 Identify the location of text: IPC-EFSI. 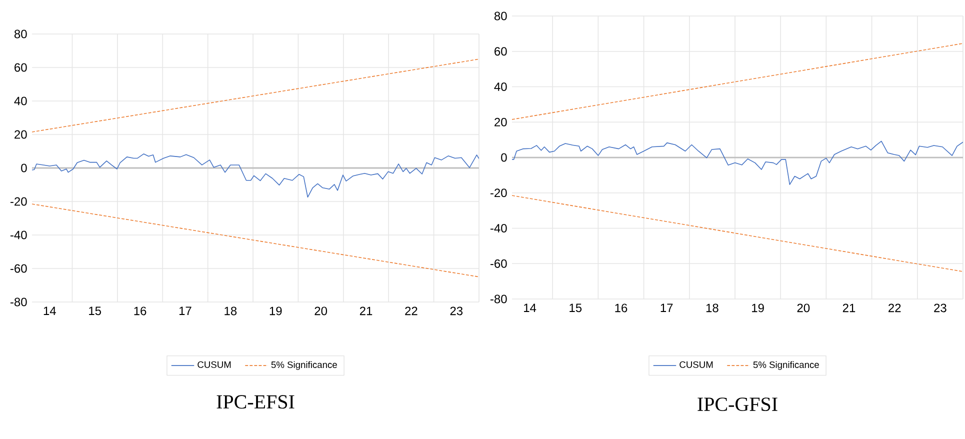
(255, 402).